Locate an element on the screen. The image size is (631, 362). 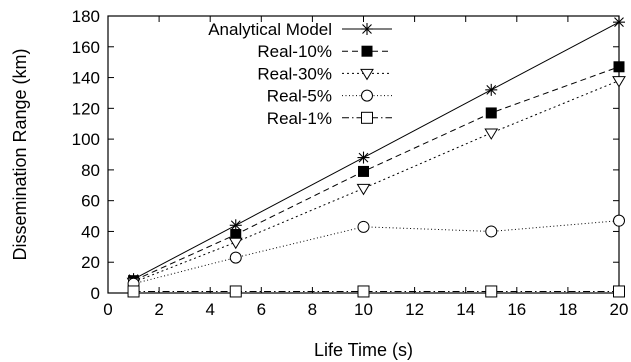
y-tick-label: 180 is located at coordinates (86, 16).